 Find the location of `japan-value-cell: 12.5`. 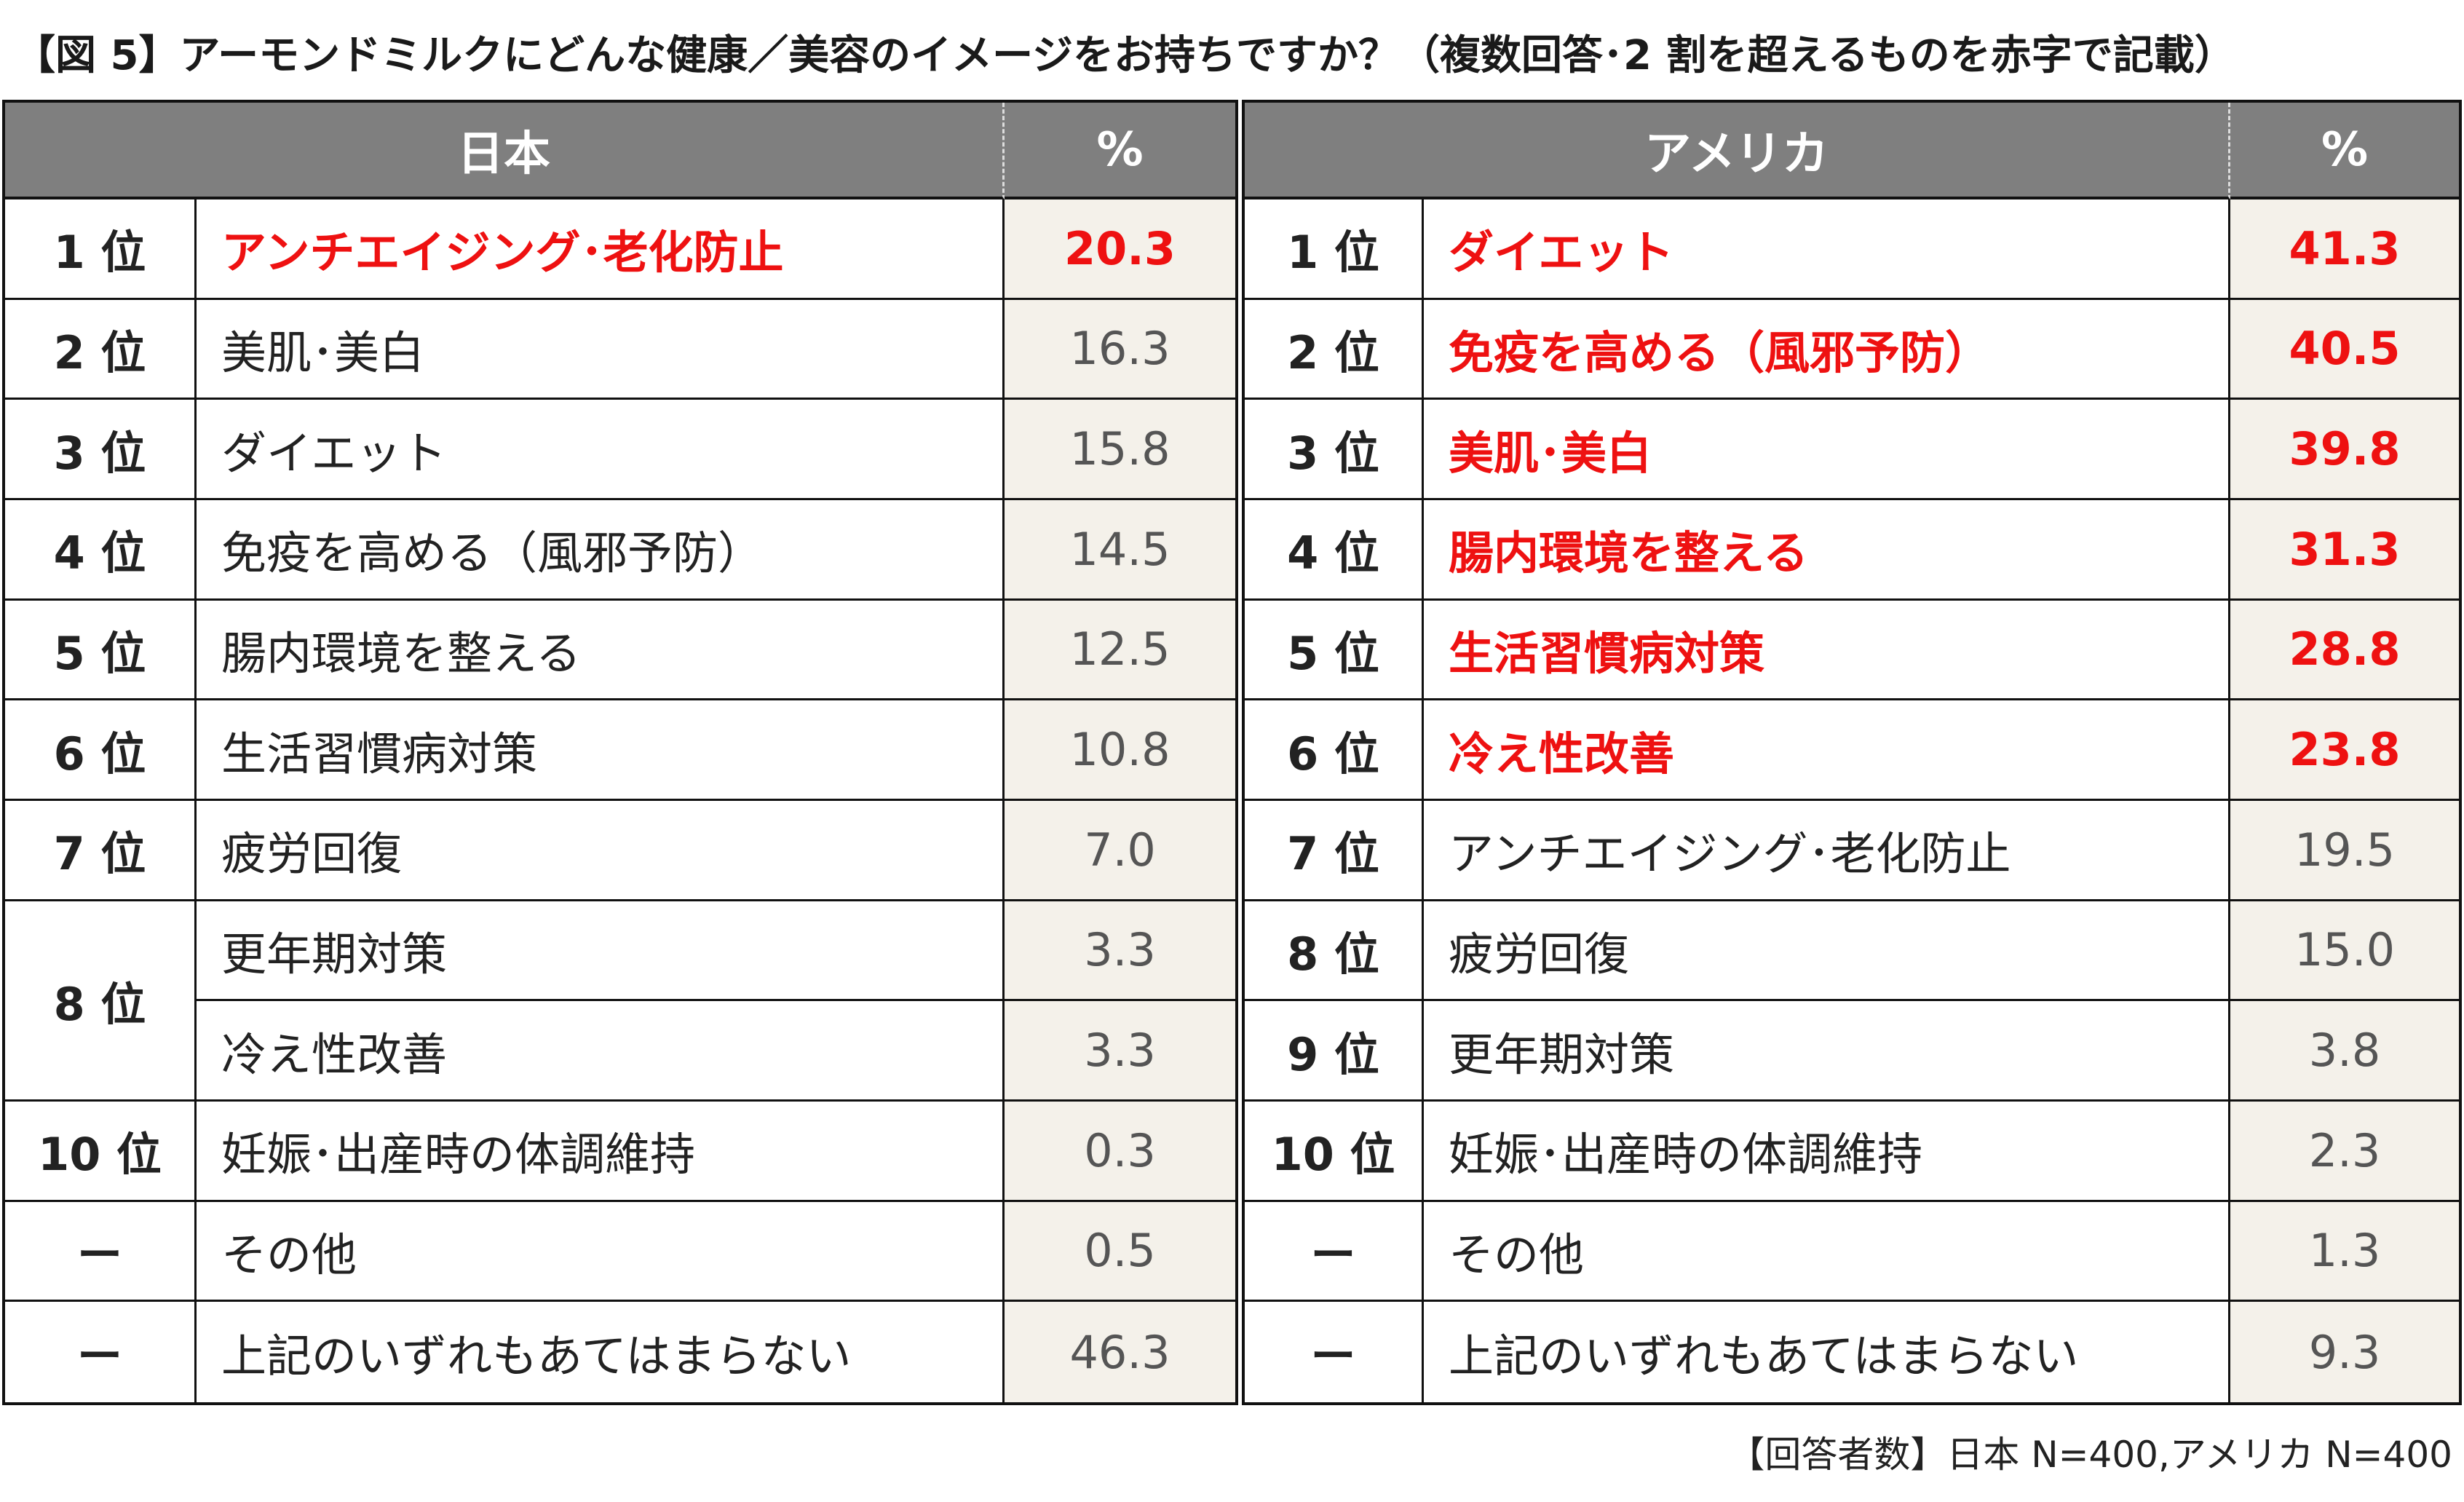

japan-value-cell: 12.5 is located at coordinates (1120, 650).